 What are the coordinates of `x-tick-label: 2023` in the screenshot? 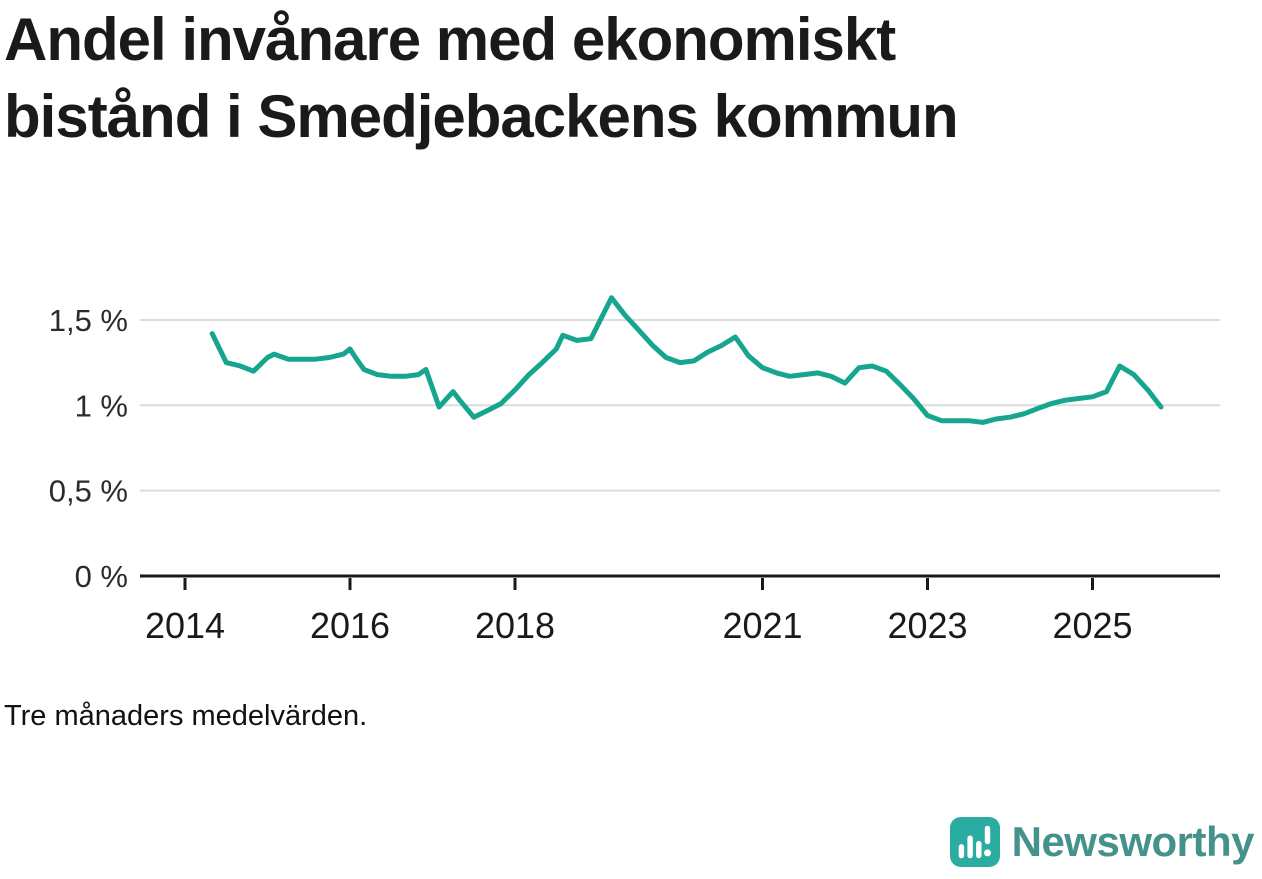 It's located at (927, 625).